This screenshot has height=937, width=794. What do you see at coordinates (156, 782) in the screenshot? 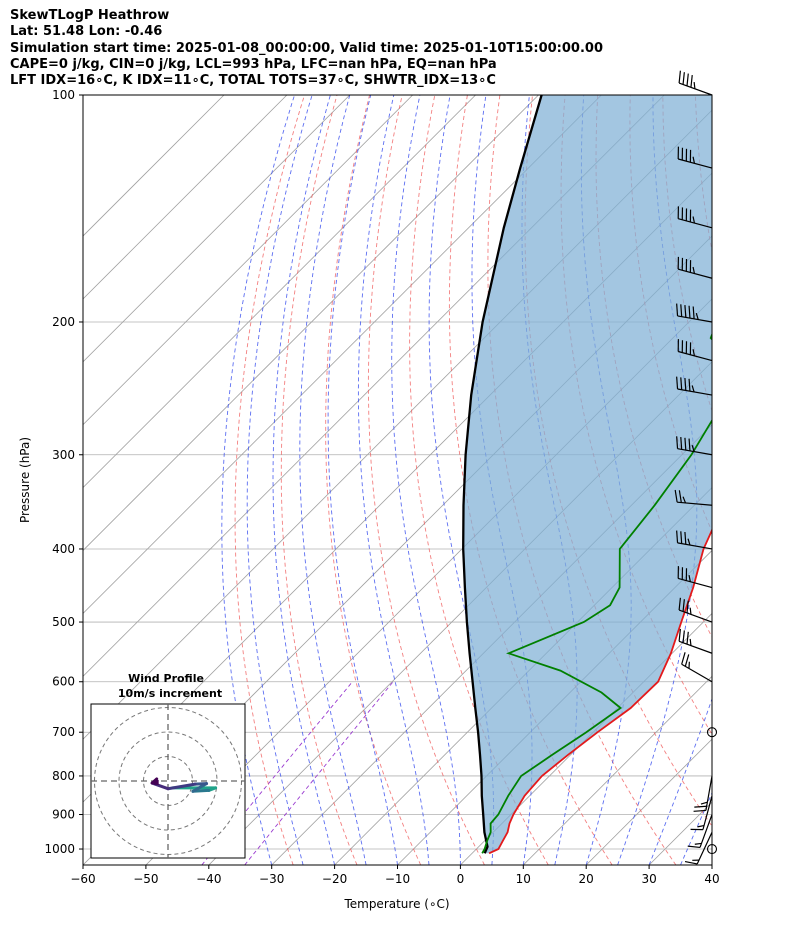
I see `hodograph-end-marker` at bounding box center [156, 782].